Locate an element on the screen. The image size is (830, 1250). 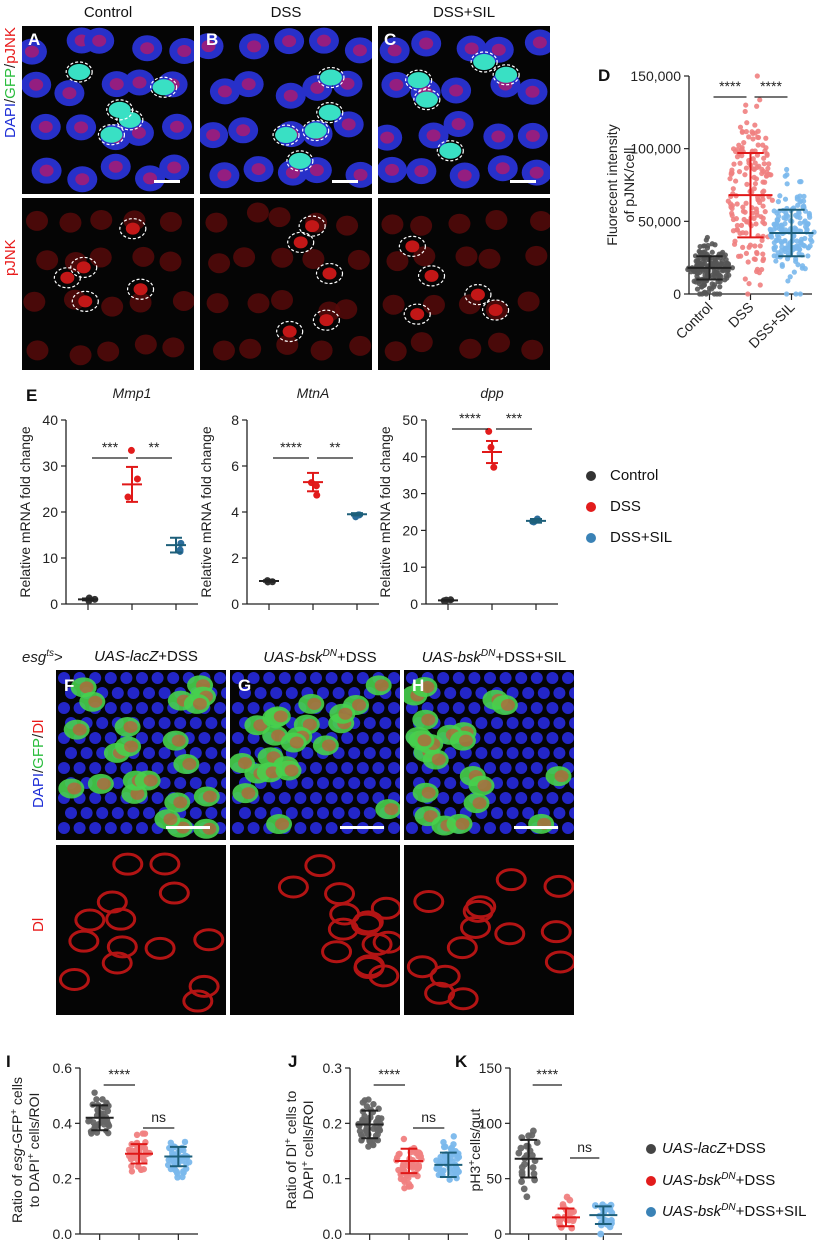
gfp-cell is located at coordinates (111, 134).